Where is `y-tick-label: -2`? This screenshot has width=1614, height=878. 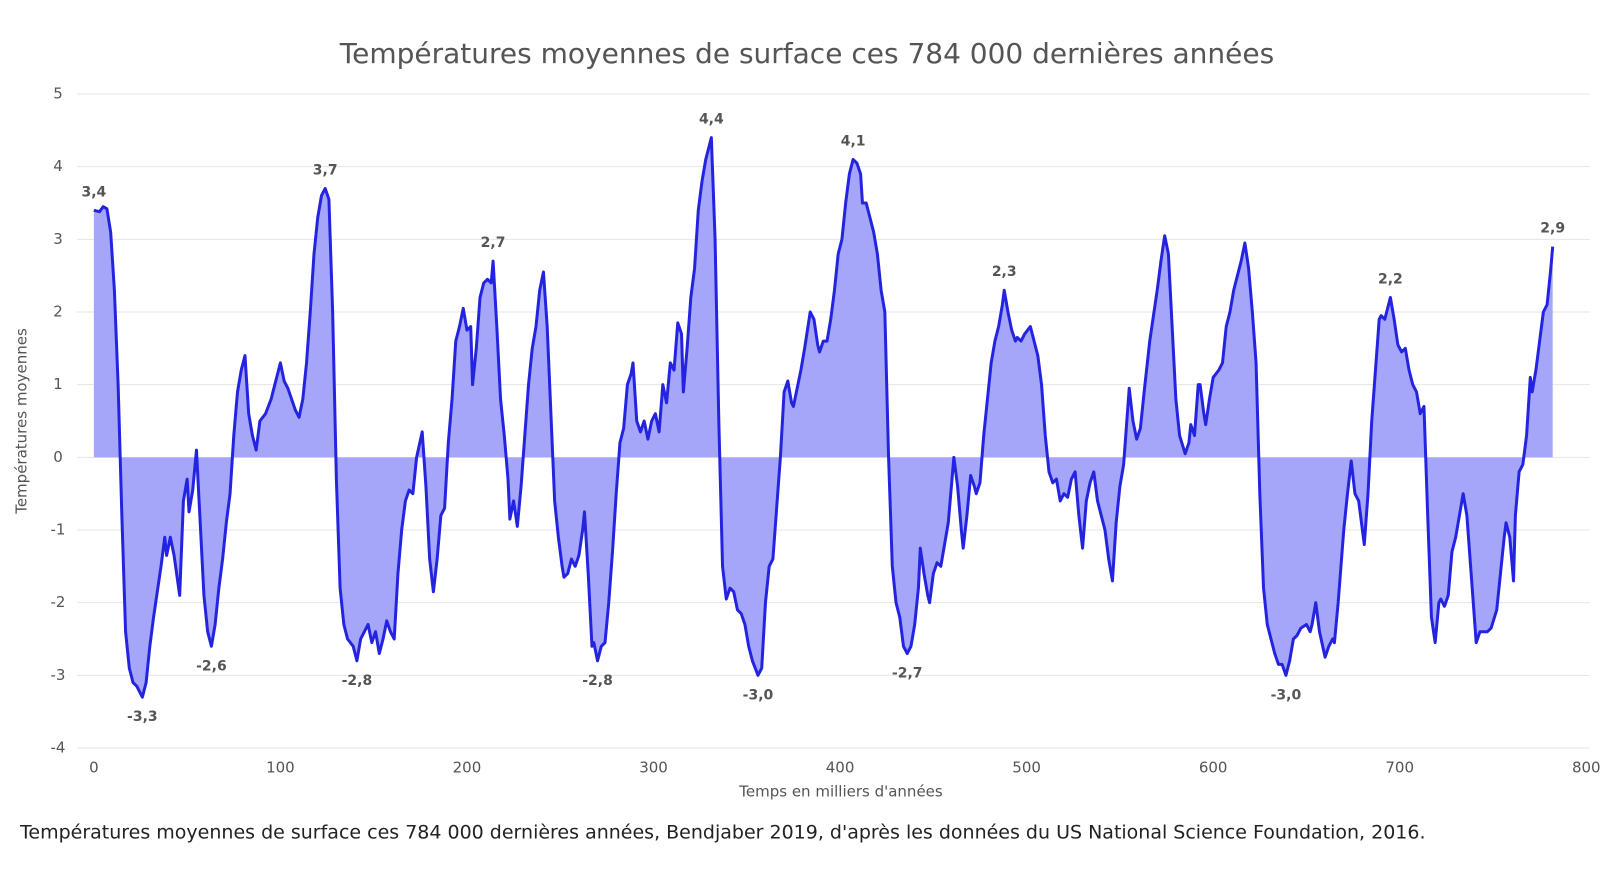
y-tick-label: -2 is located at coordinates (58, 602).